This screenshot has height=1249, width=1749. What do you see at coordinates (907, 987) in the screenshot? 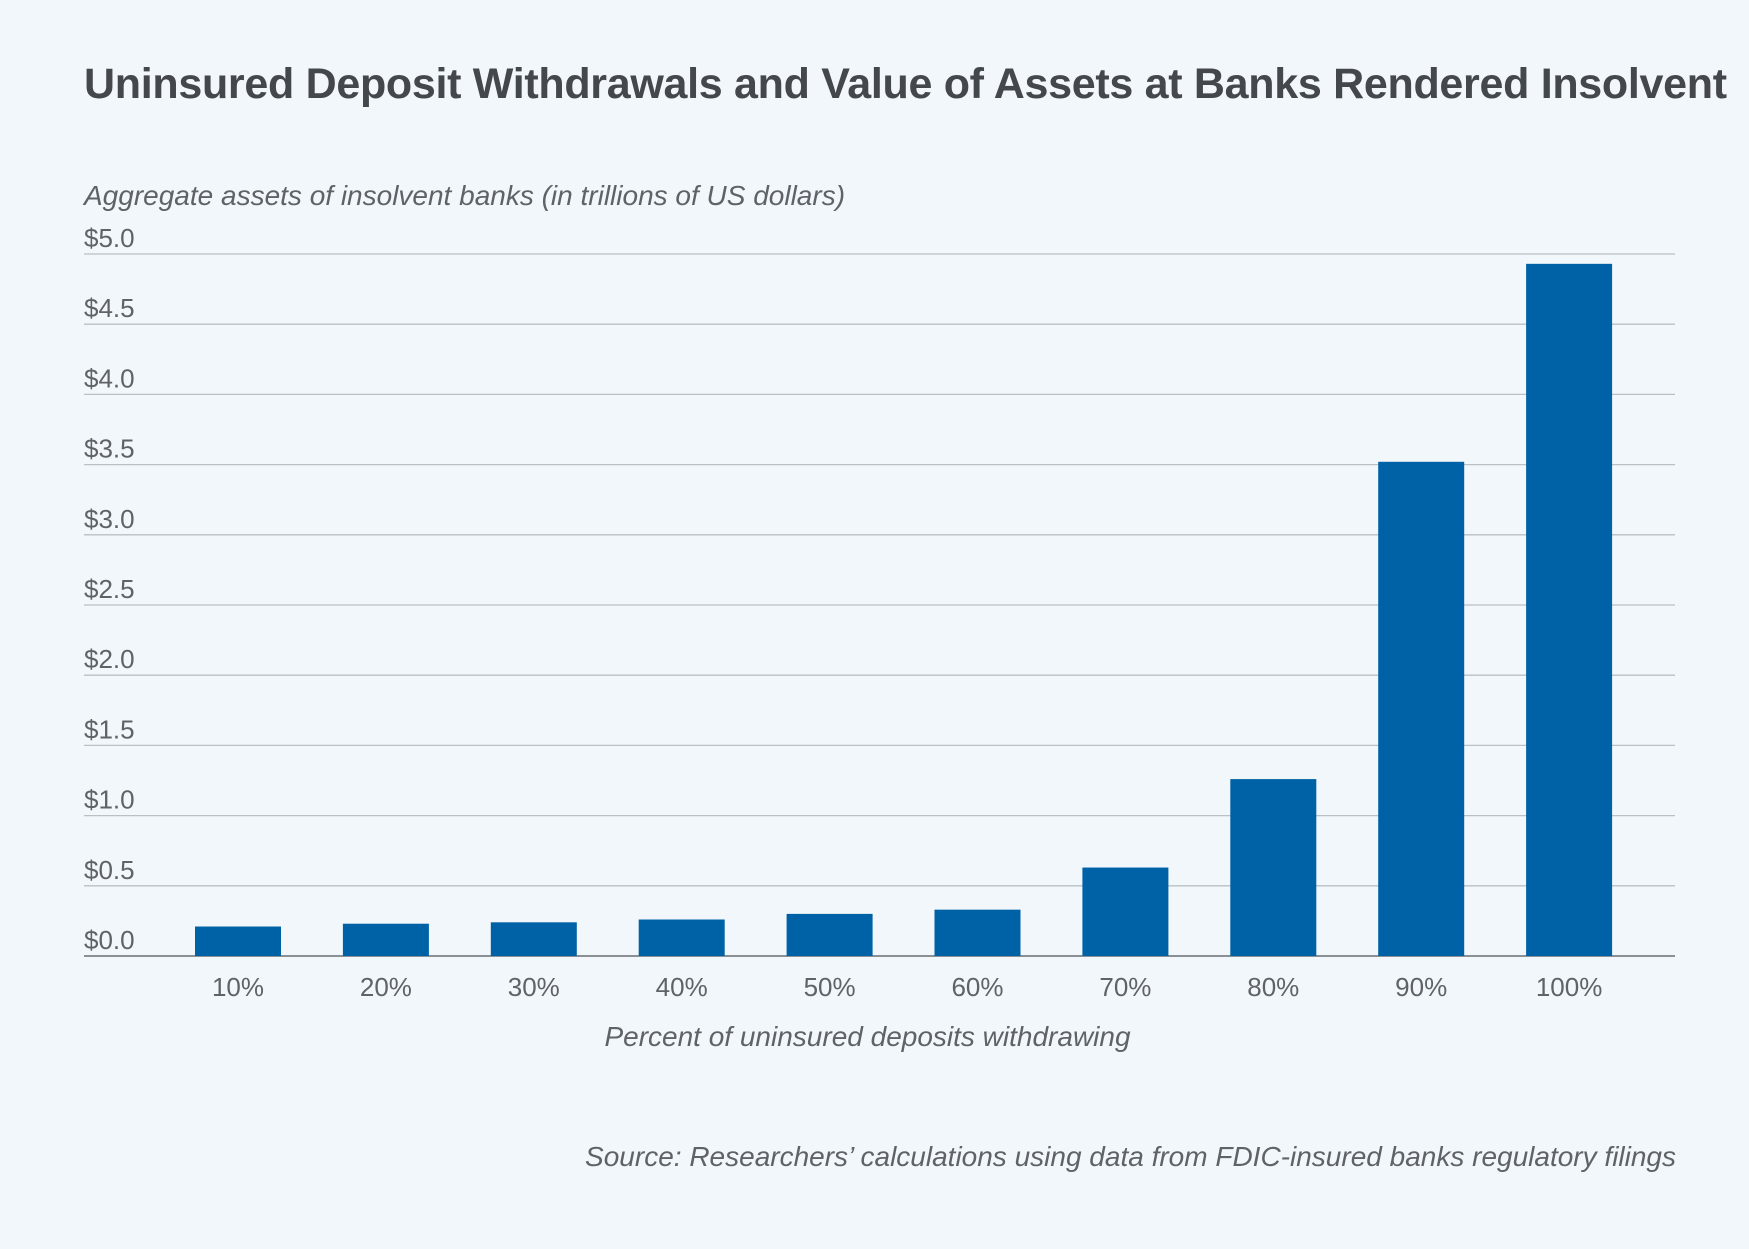
I see `x-tick-labels: 10% 20% 30% 40% 50% 60% 70% 80% 90% 100%` at bounding box center [907, 987].